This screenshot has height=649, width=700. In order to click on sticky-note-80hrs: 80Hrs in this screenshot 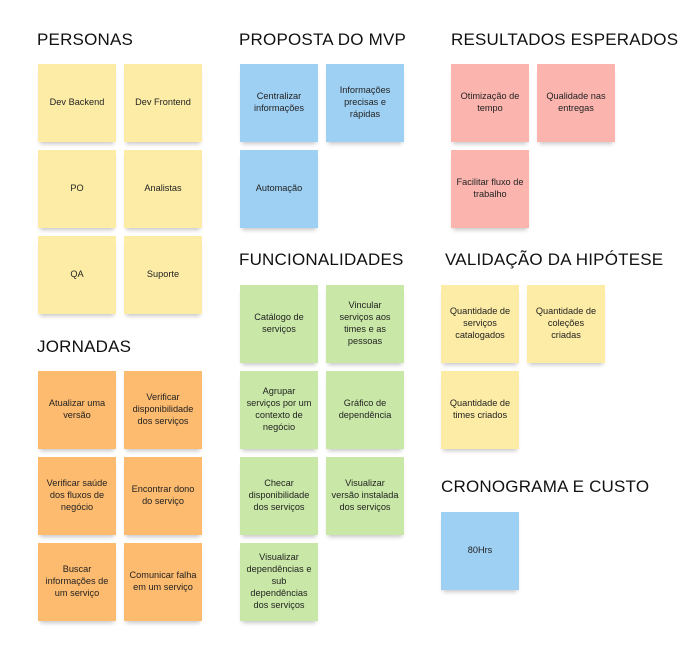, I will do `click(480, 551)`.